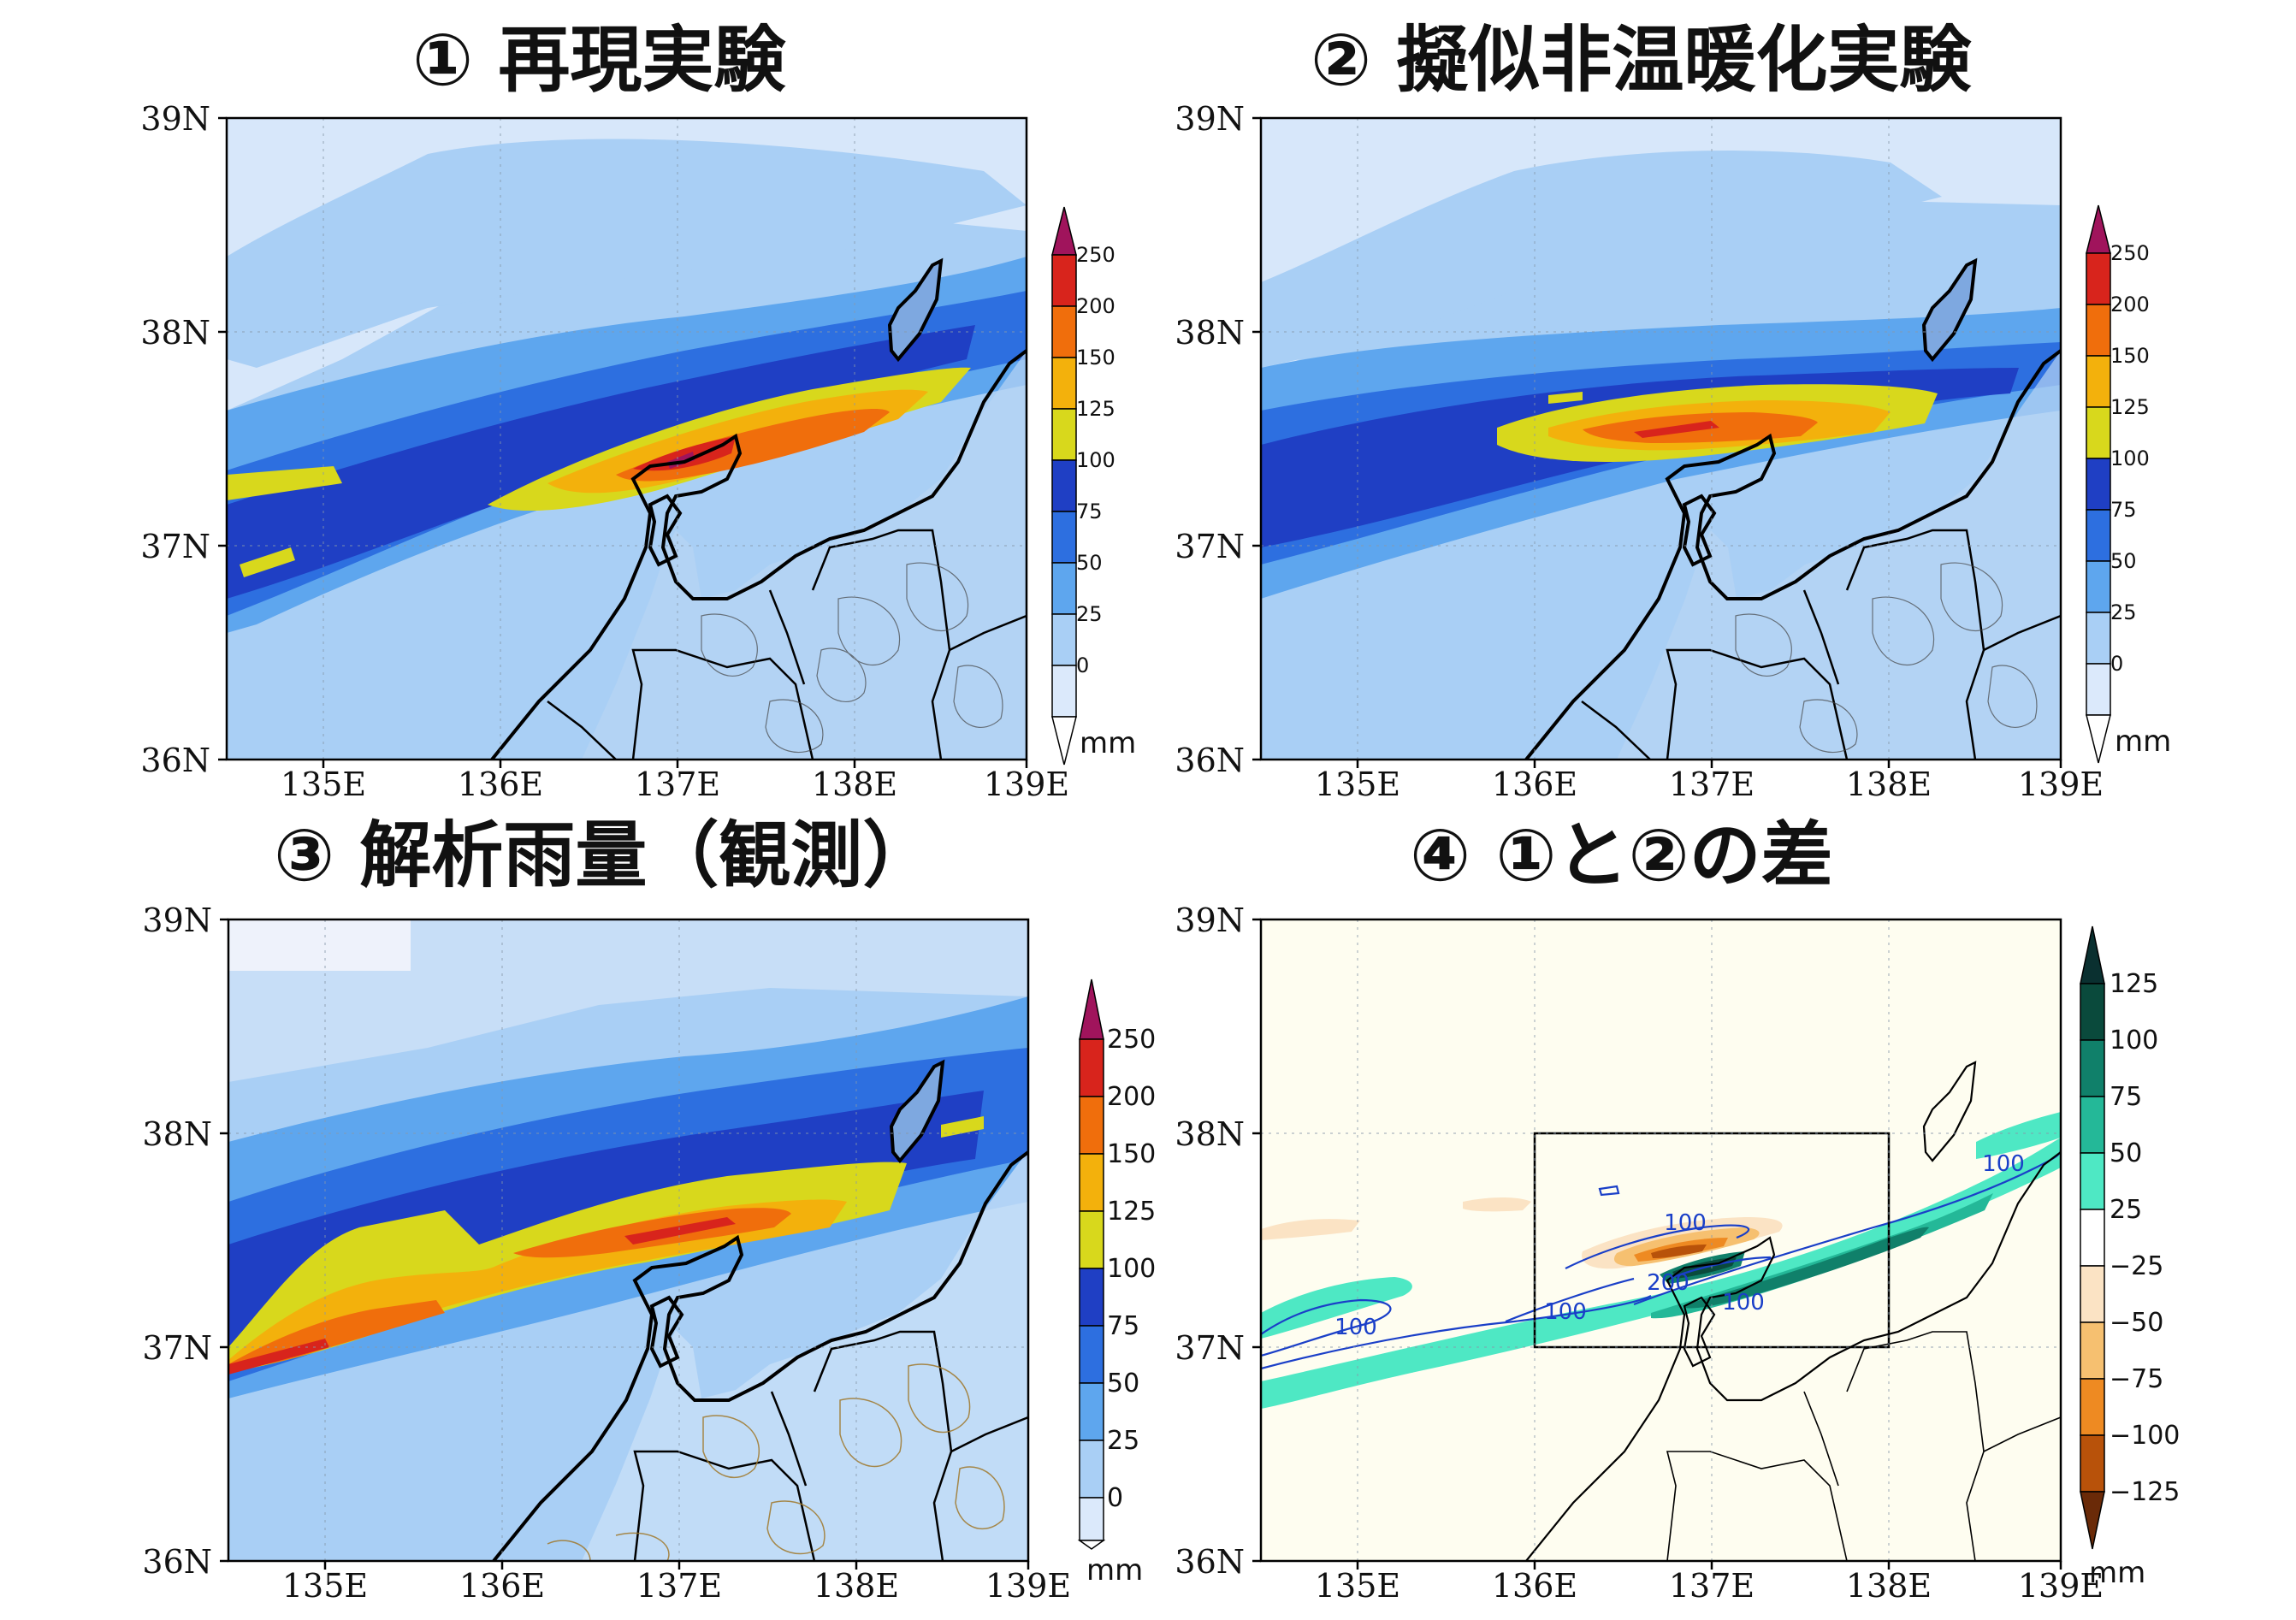 The height and width of the screenshot is (1620, 2296). I want to click on panel1-title: ① 再現実験, so click(599, 60).